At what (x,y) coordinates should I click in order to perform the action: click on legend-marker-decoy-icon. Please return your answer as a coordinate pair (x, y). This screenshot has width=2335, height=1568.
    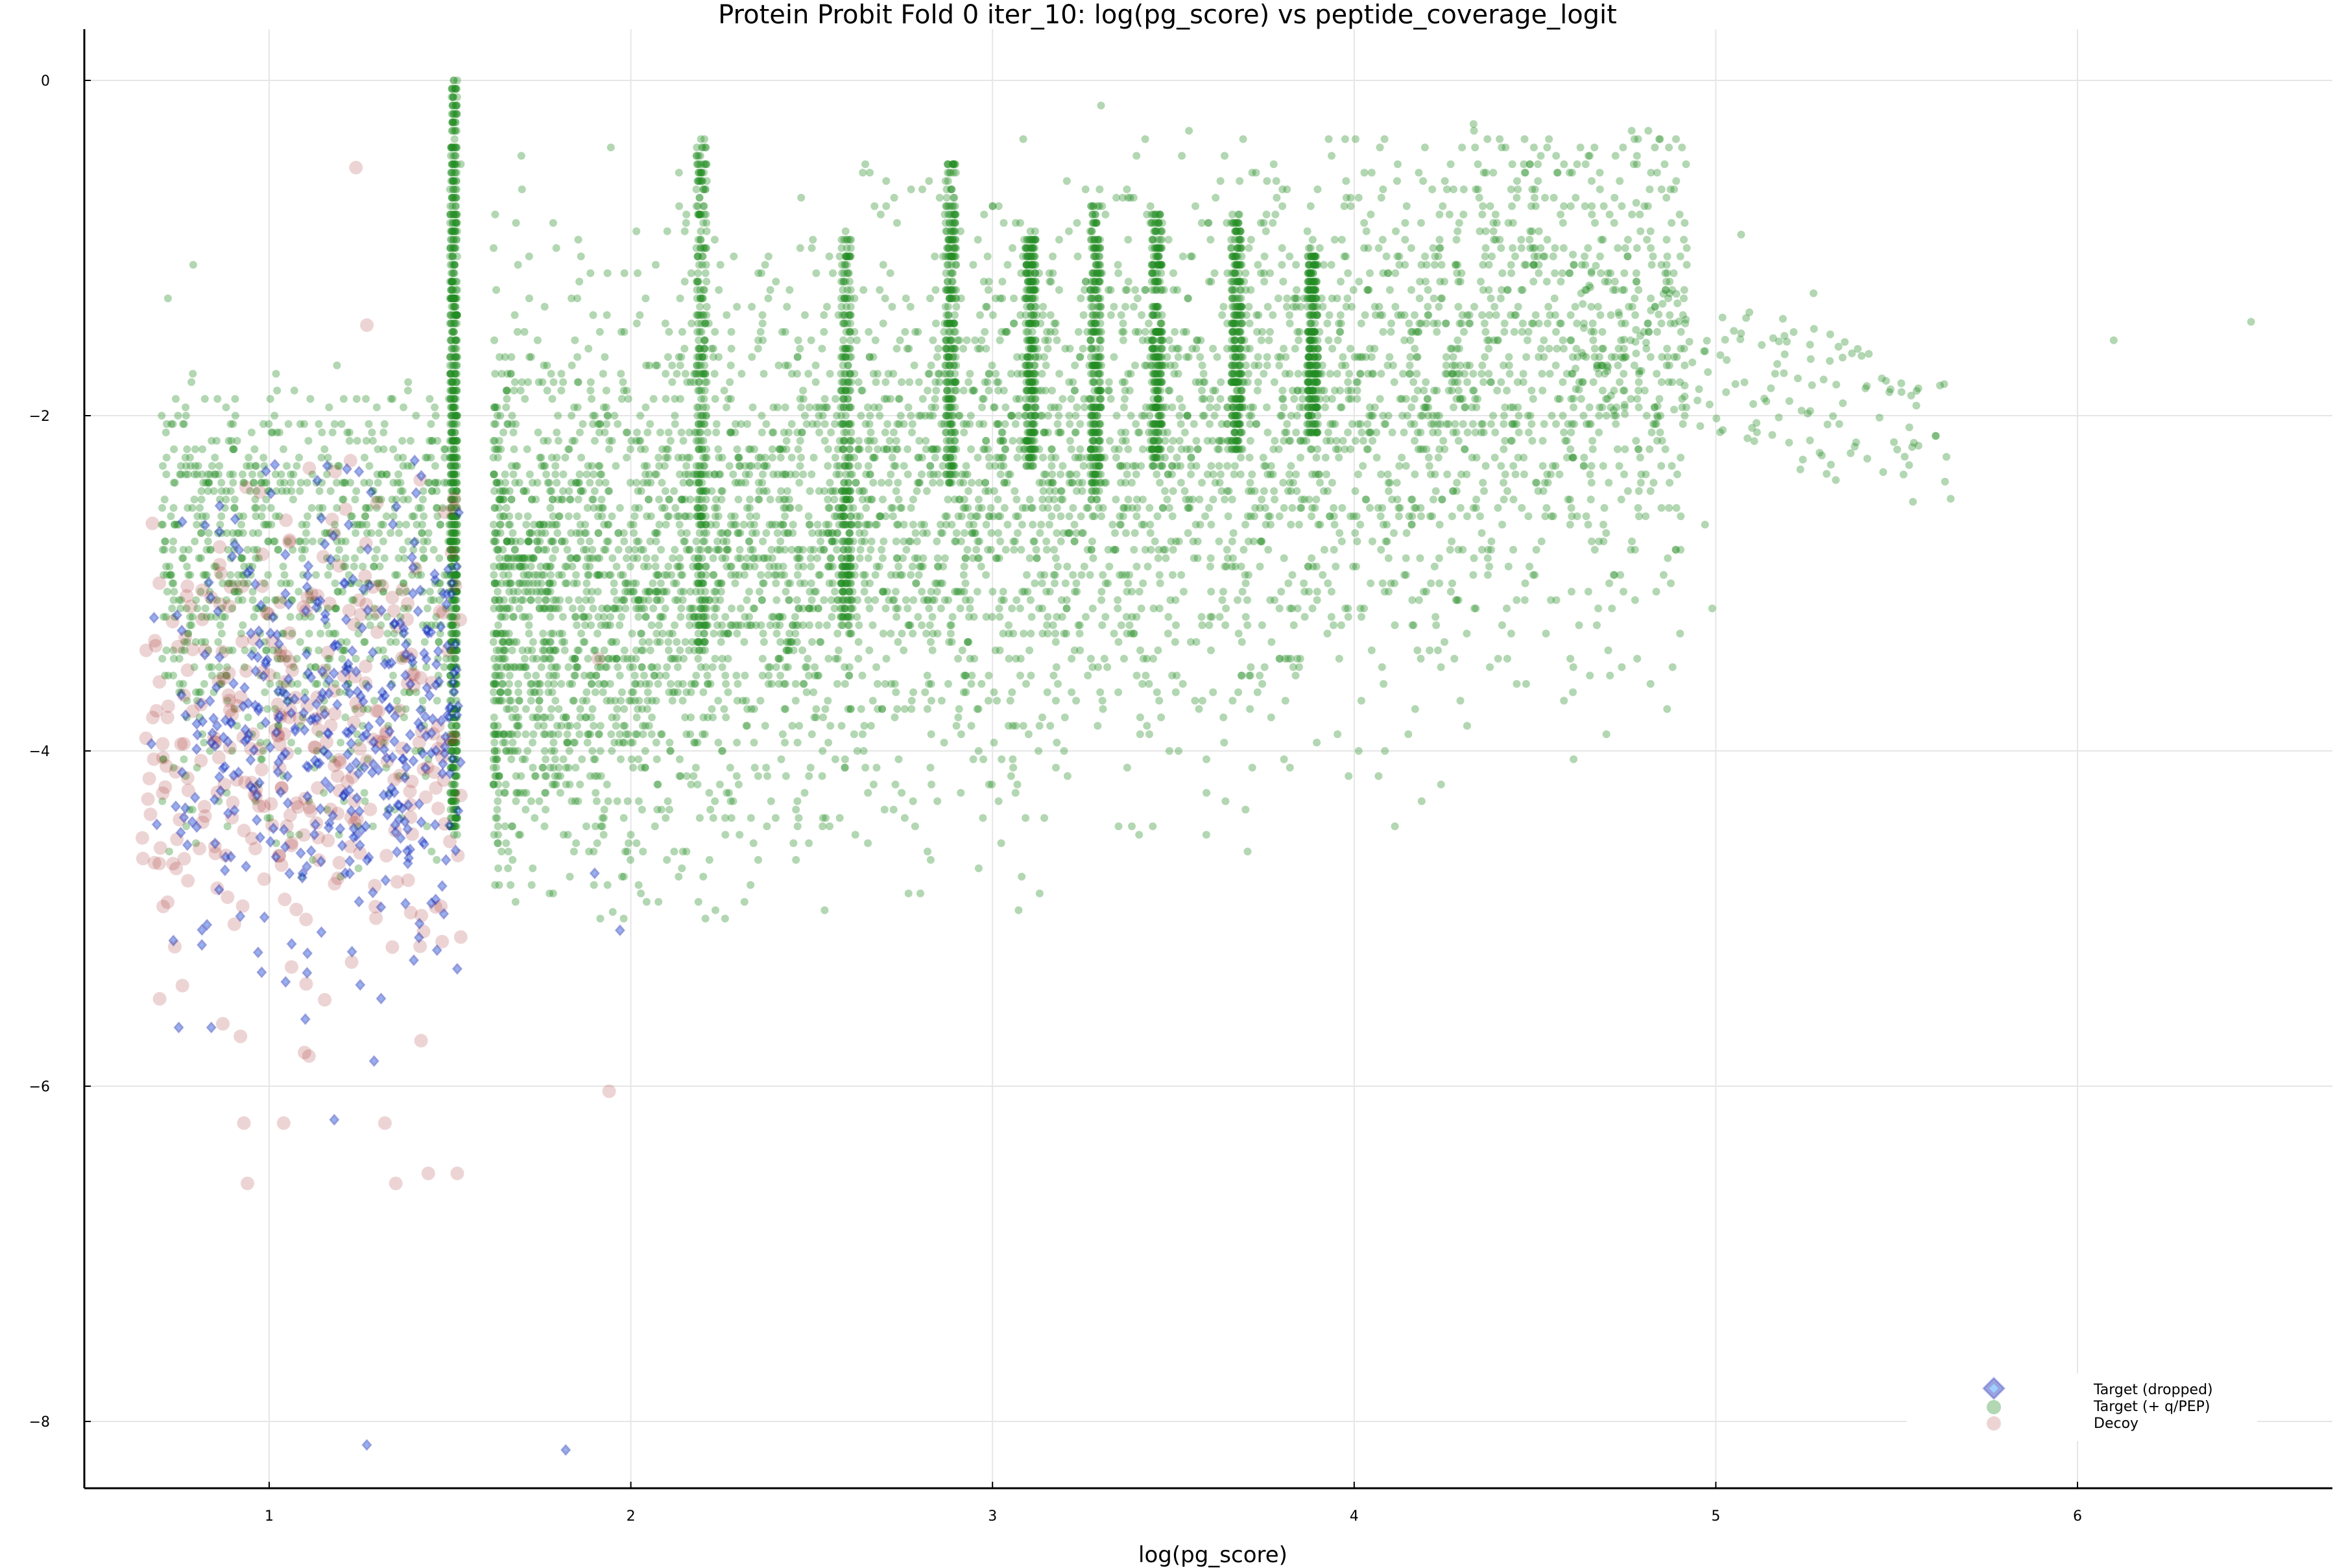
    Looking at the image, I should click on (1994, 1423).